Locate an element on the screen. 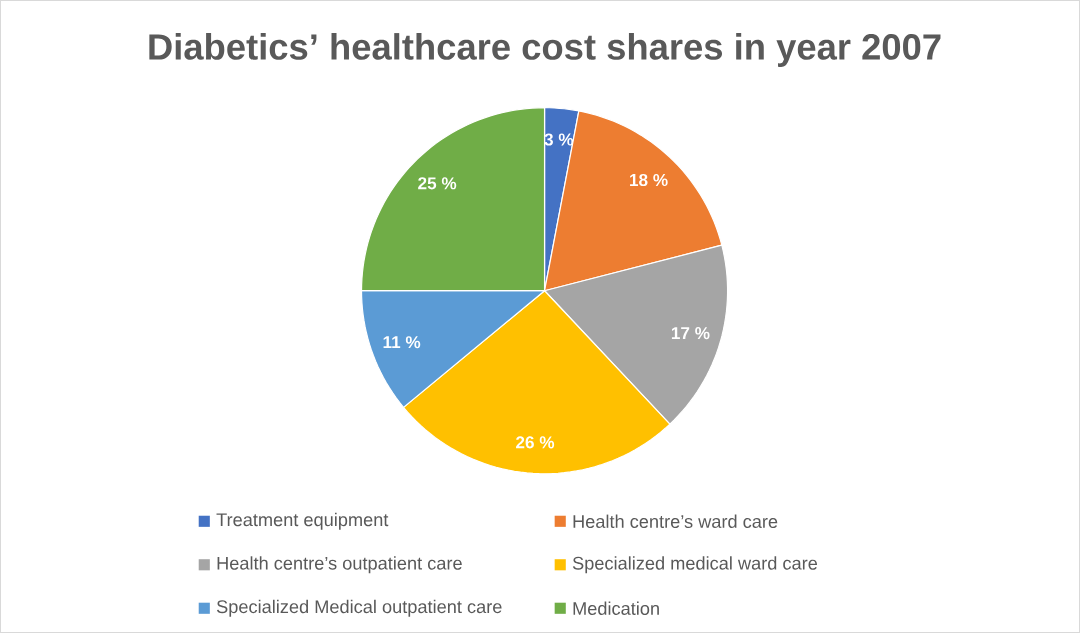 The image size is (1080, 633). legend-label: Medication is located at coordinates (616, 608).